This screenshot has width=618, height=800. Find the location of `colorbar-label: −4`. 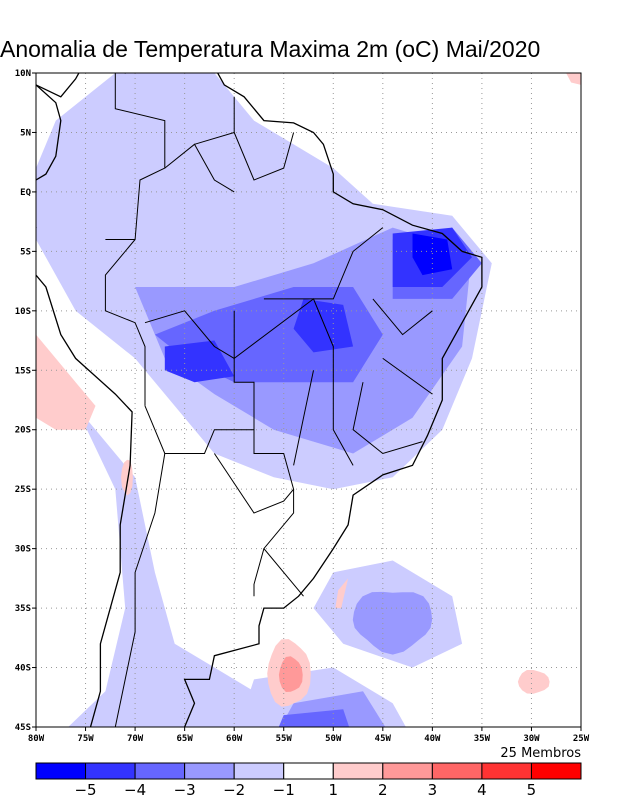

colorbar-label: −4 is located at coordinates (135, 790).